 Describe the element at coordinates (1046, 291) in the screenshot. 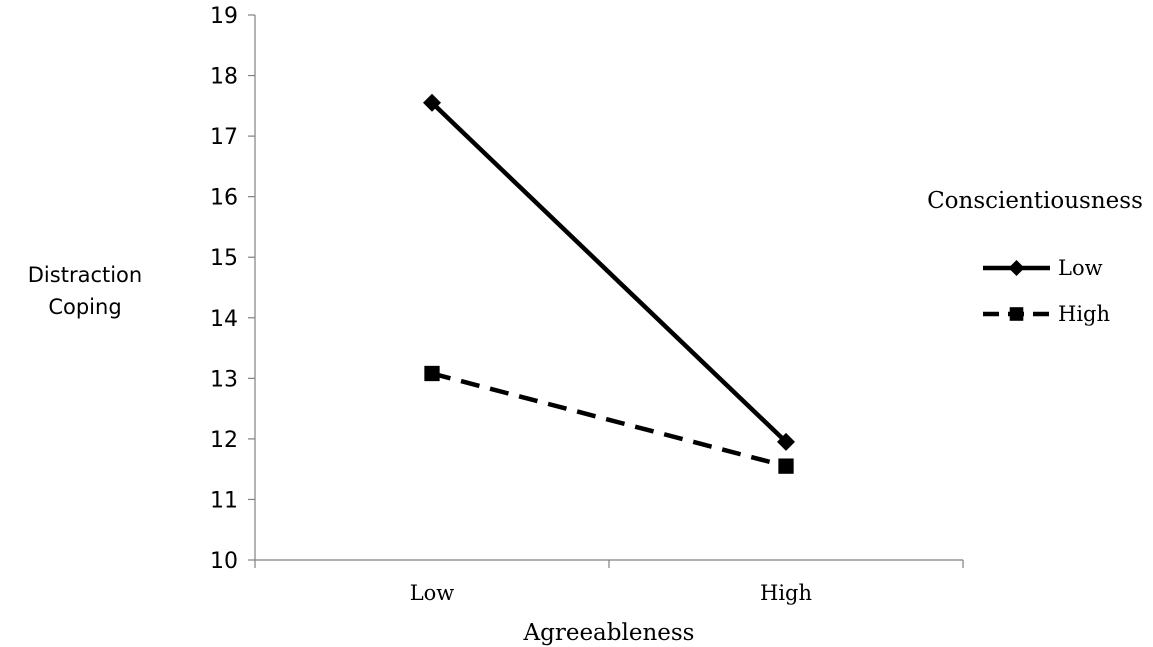

I see `legend-items: Low High` at that location.